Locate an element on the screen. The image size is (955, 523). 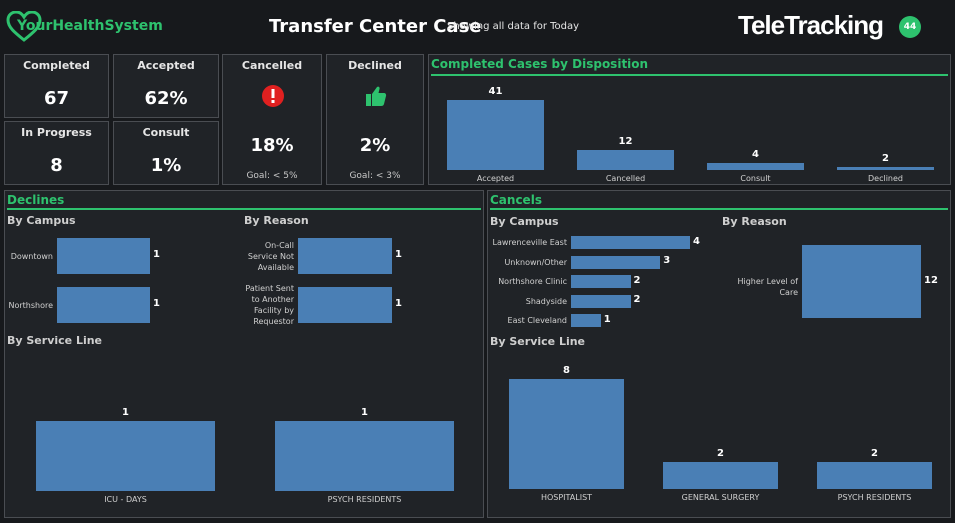
category-label: East Cleveland is located at coordinates (527, 320).